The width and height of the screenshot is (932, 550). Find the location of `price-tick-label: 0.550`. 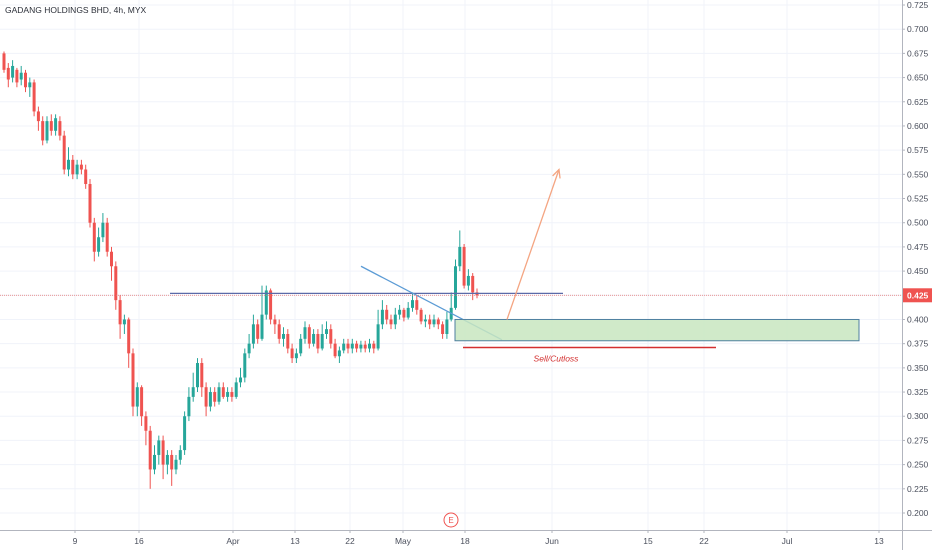

price-tick-label: 0.550 is located at coordinates (918, 174).